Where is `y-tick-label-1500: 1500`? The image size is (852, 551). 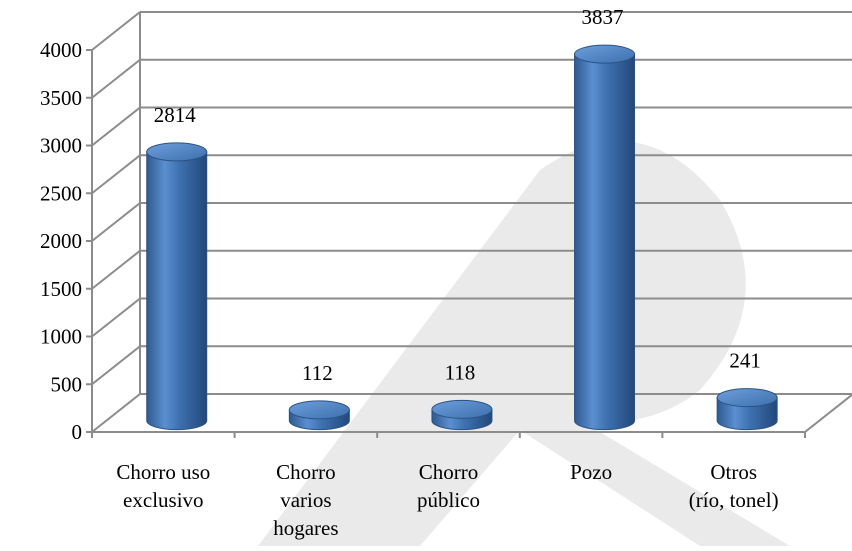
y-tick-label-1500: 1500 is located at coordinates (61, 289).